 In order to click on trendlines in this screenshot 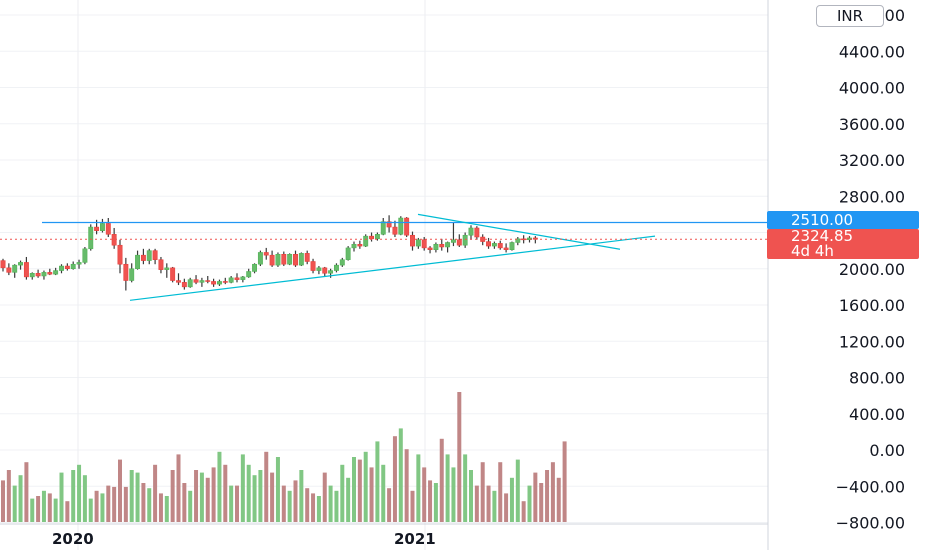, I will do `click(405, 257)`.